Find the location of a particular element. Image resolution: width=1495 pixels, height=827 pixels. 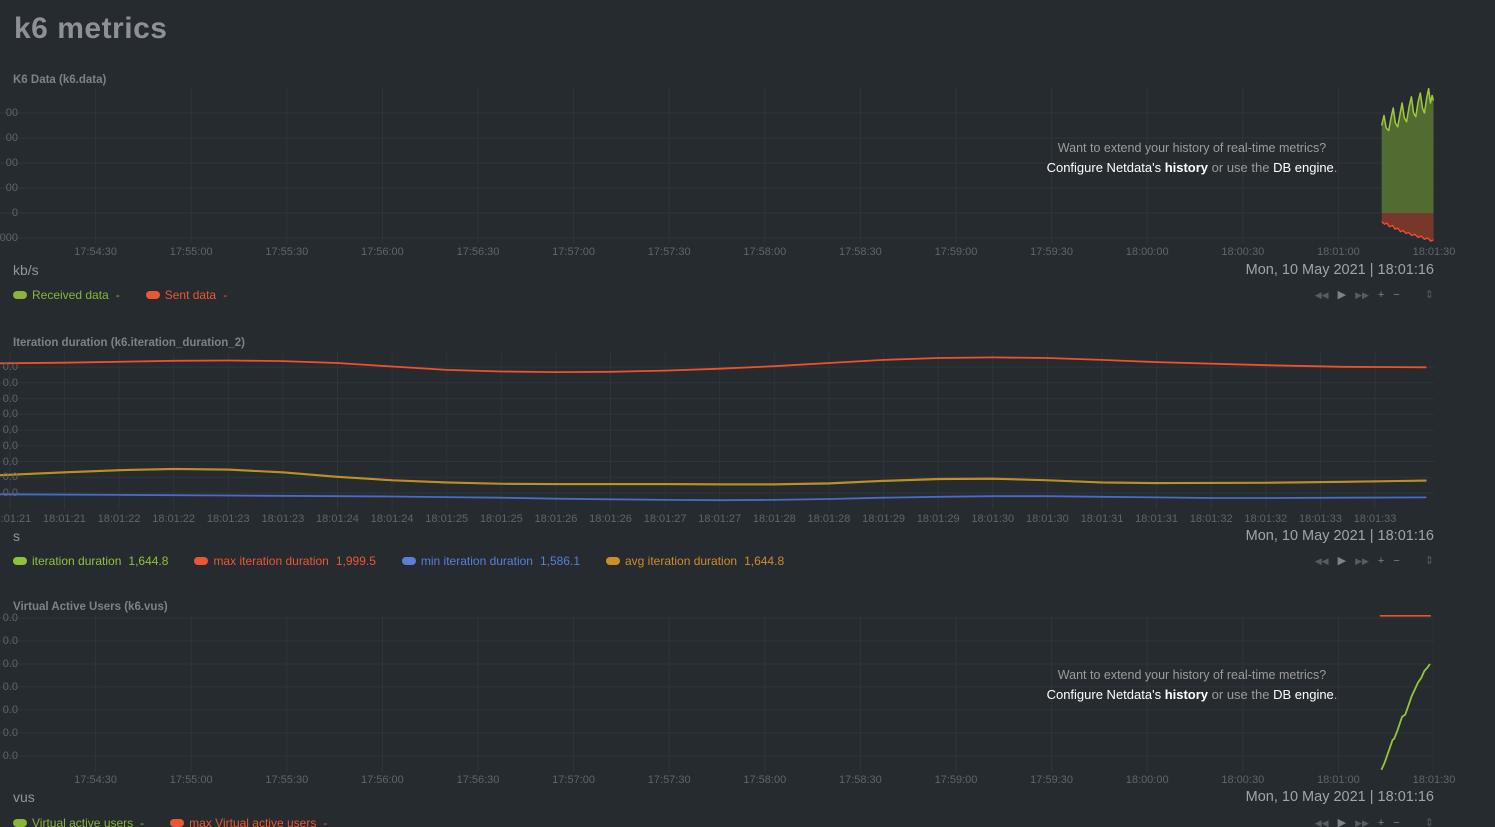

x-axis-label: 17:54:30 is located at coordinates (96, 252).